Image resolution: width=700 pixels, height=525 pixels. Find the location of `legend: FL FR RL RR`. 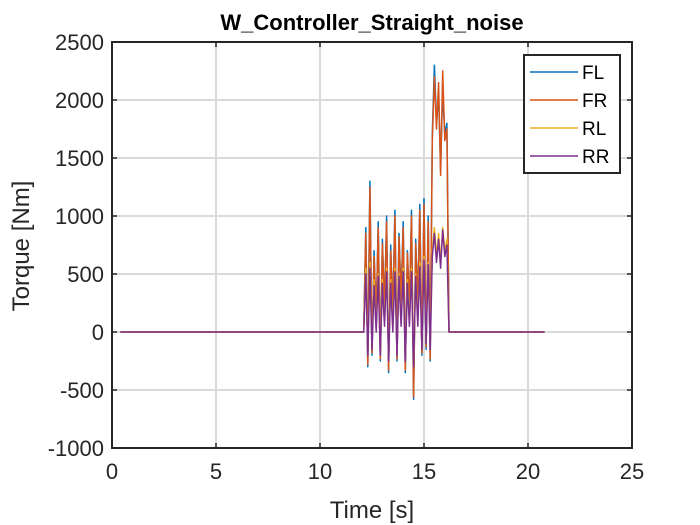

legend: FL FR RL RR is located at coordinates (572, 114).